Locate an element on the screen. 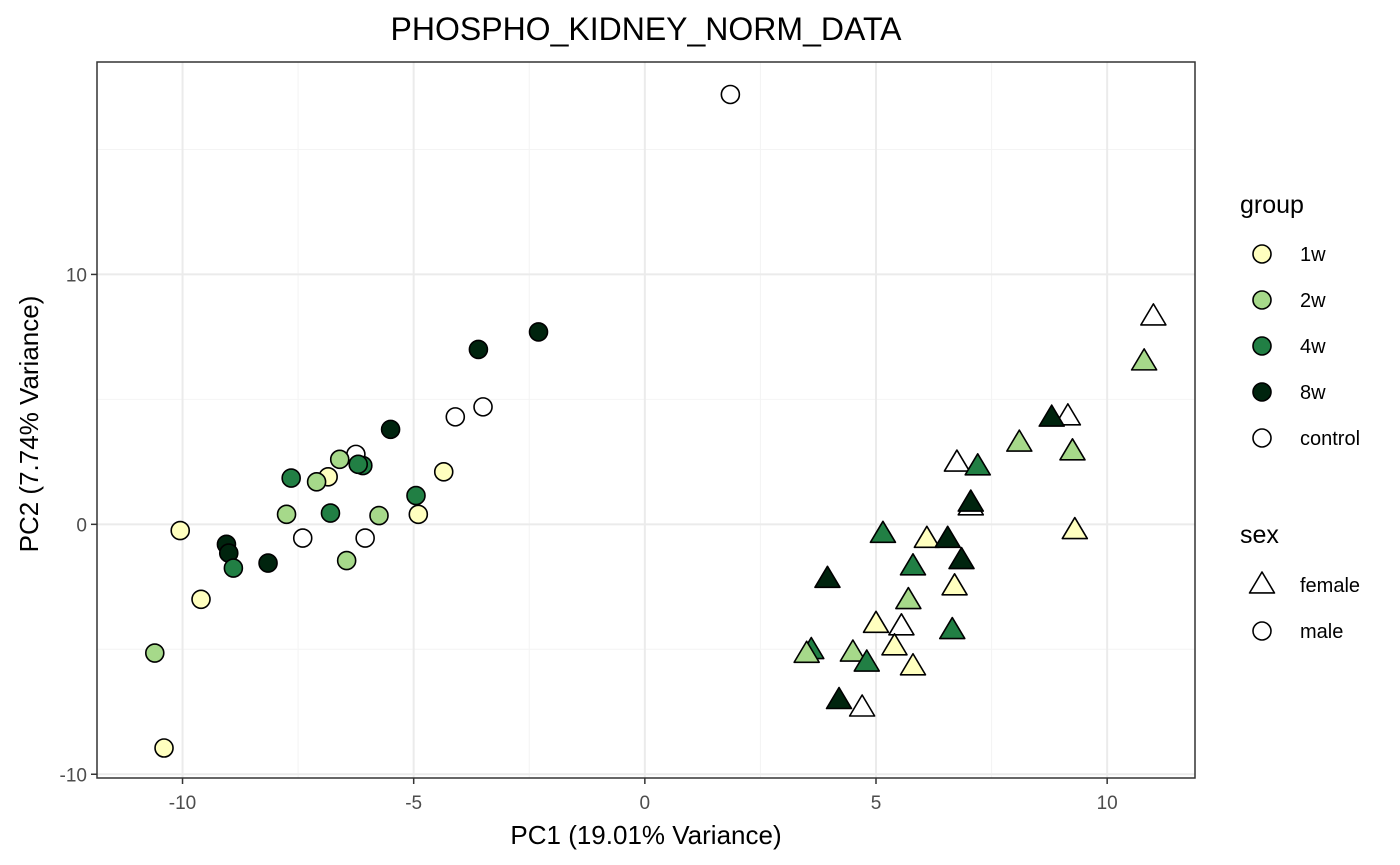 This screenshot has height=865, width=1400. legend-key-control is located at coordinates (1262, 438).